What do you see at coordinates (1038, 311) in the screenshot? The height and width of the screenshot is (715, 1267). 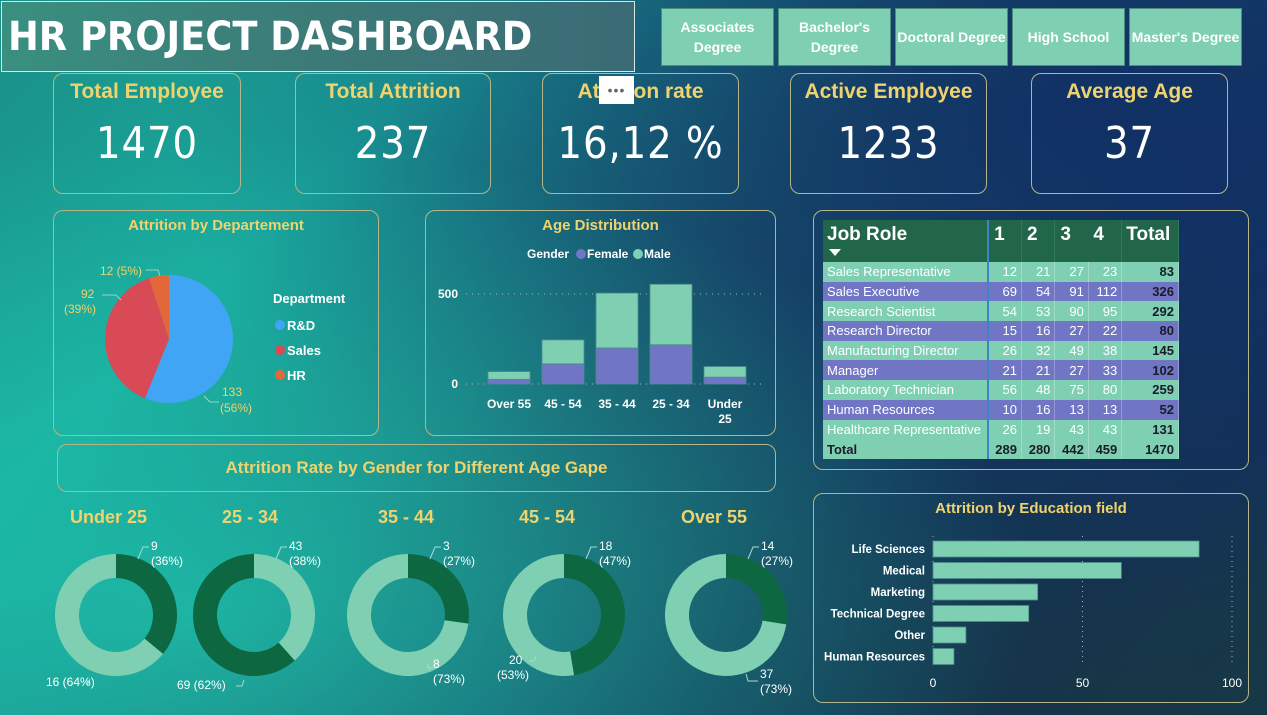 I see `cell-value: 53` at bounding box center [1038, 311].